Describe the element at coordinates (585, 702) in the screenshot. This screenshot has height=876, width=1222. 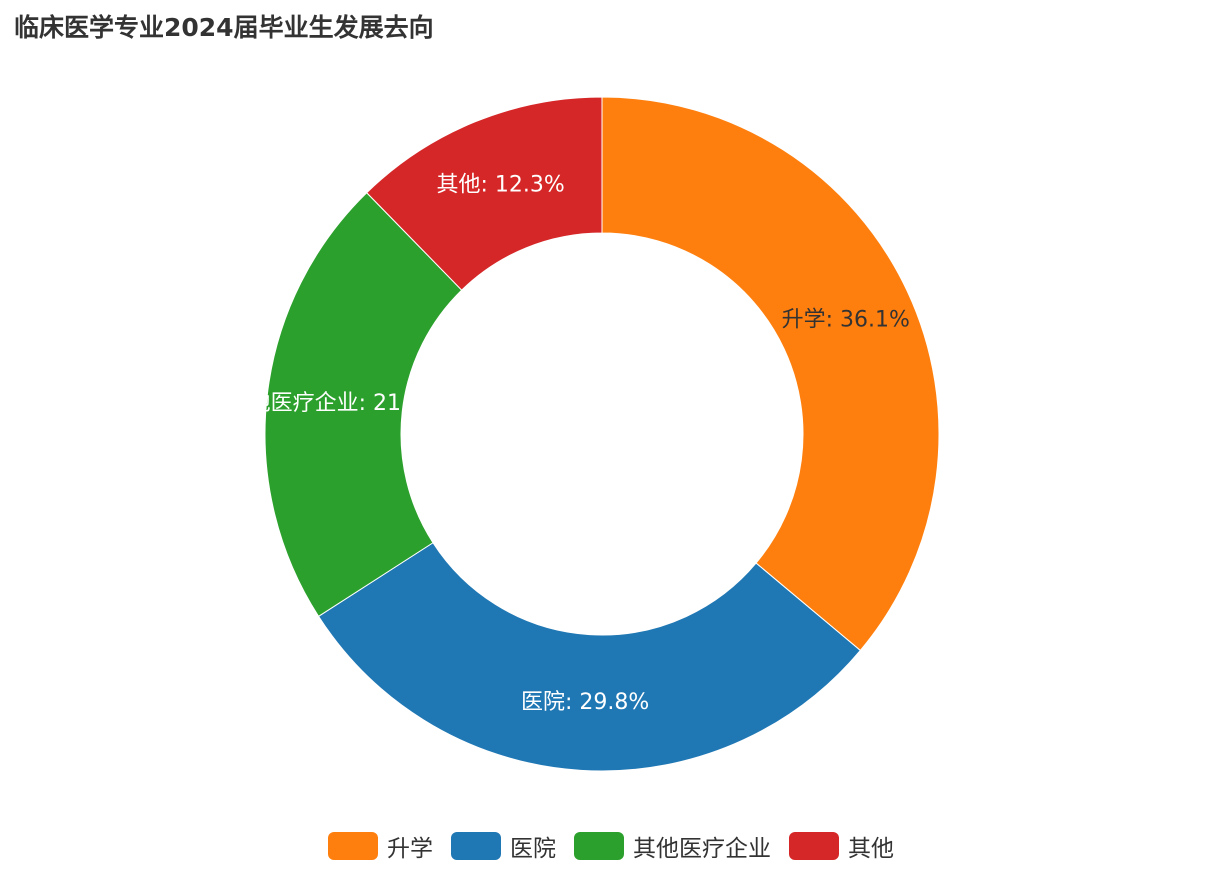
I see `data-label-医院: 医院: 29.8%` at that location.